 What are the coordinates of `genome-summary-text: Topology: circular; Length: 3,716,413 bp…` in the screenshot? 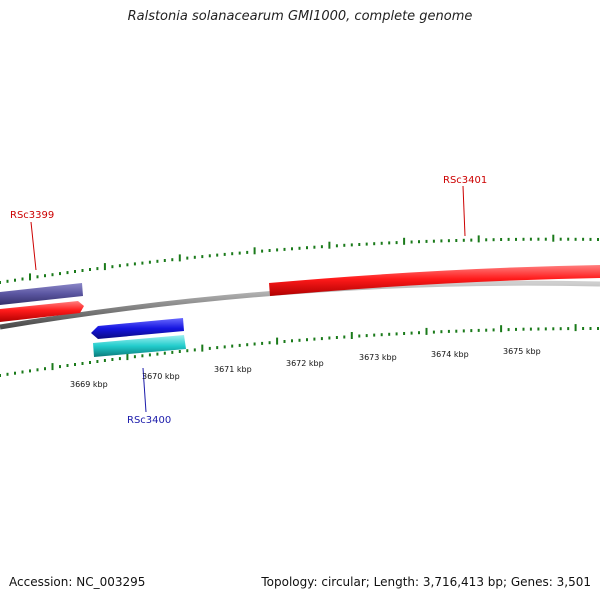 It's located at (426, 582).